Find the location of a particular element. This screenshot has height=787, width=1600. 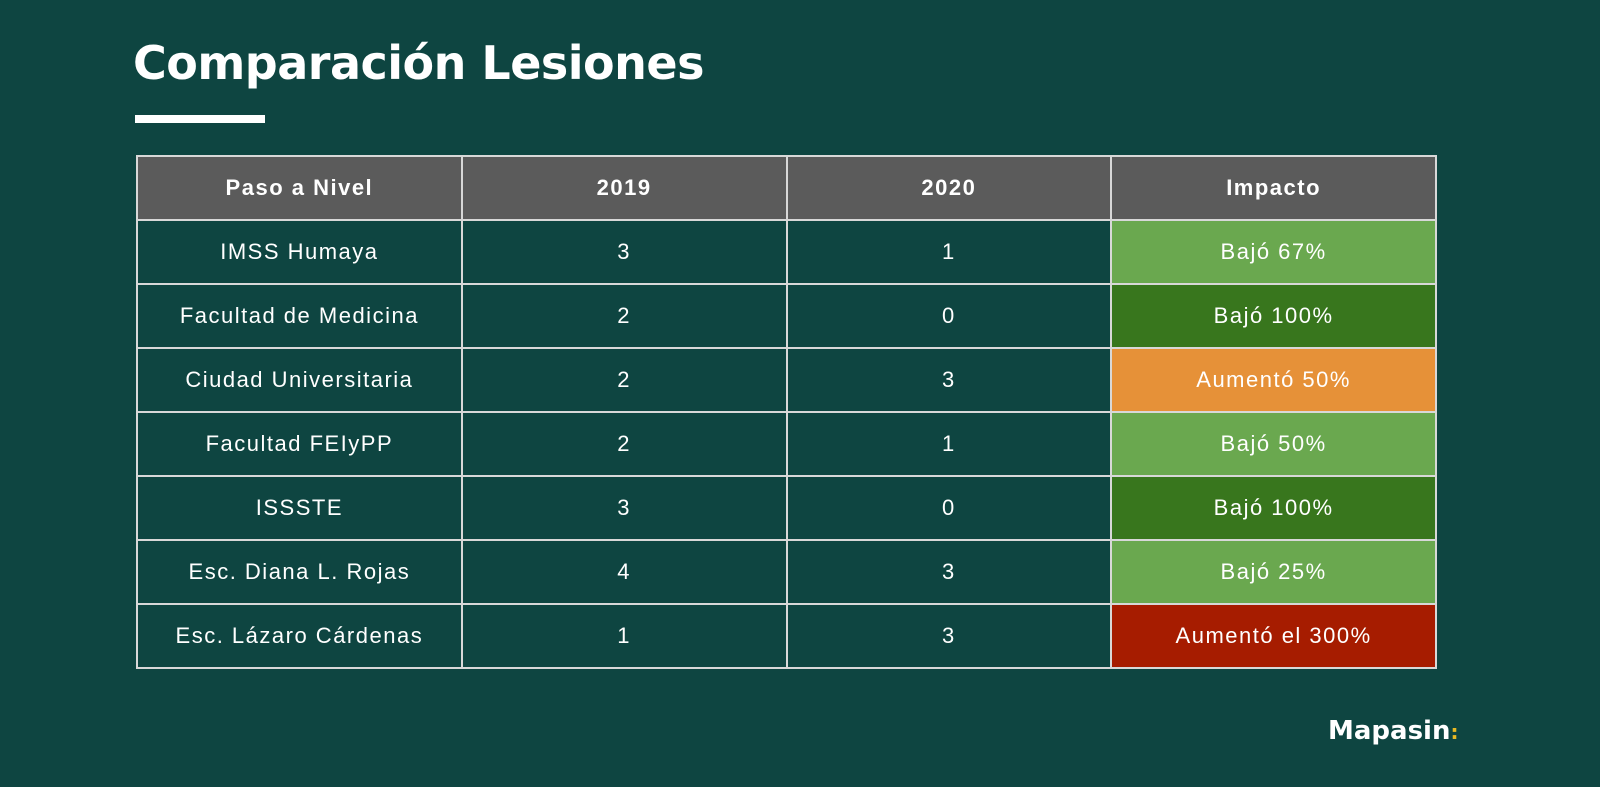

table-row: IMSS Humaya 3 1 Bajó 67% is located at coordinates (786, 252).